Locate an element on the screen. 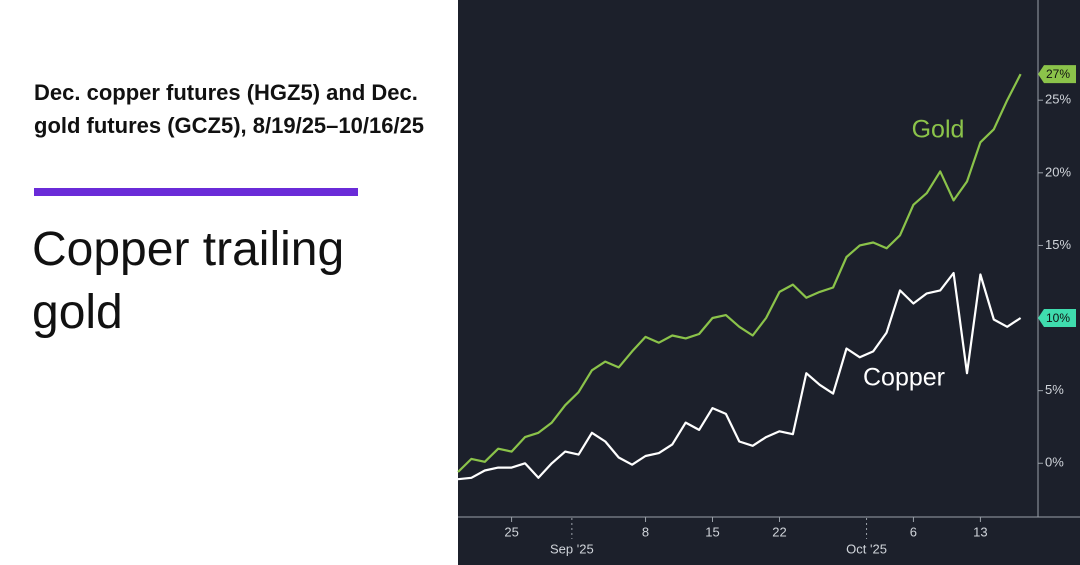  series-label: Copper is located at coordinates (904, 378).